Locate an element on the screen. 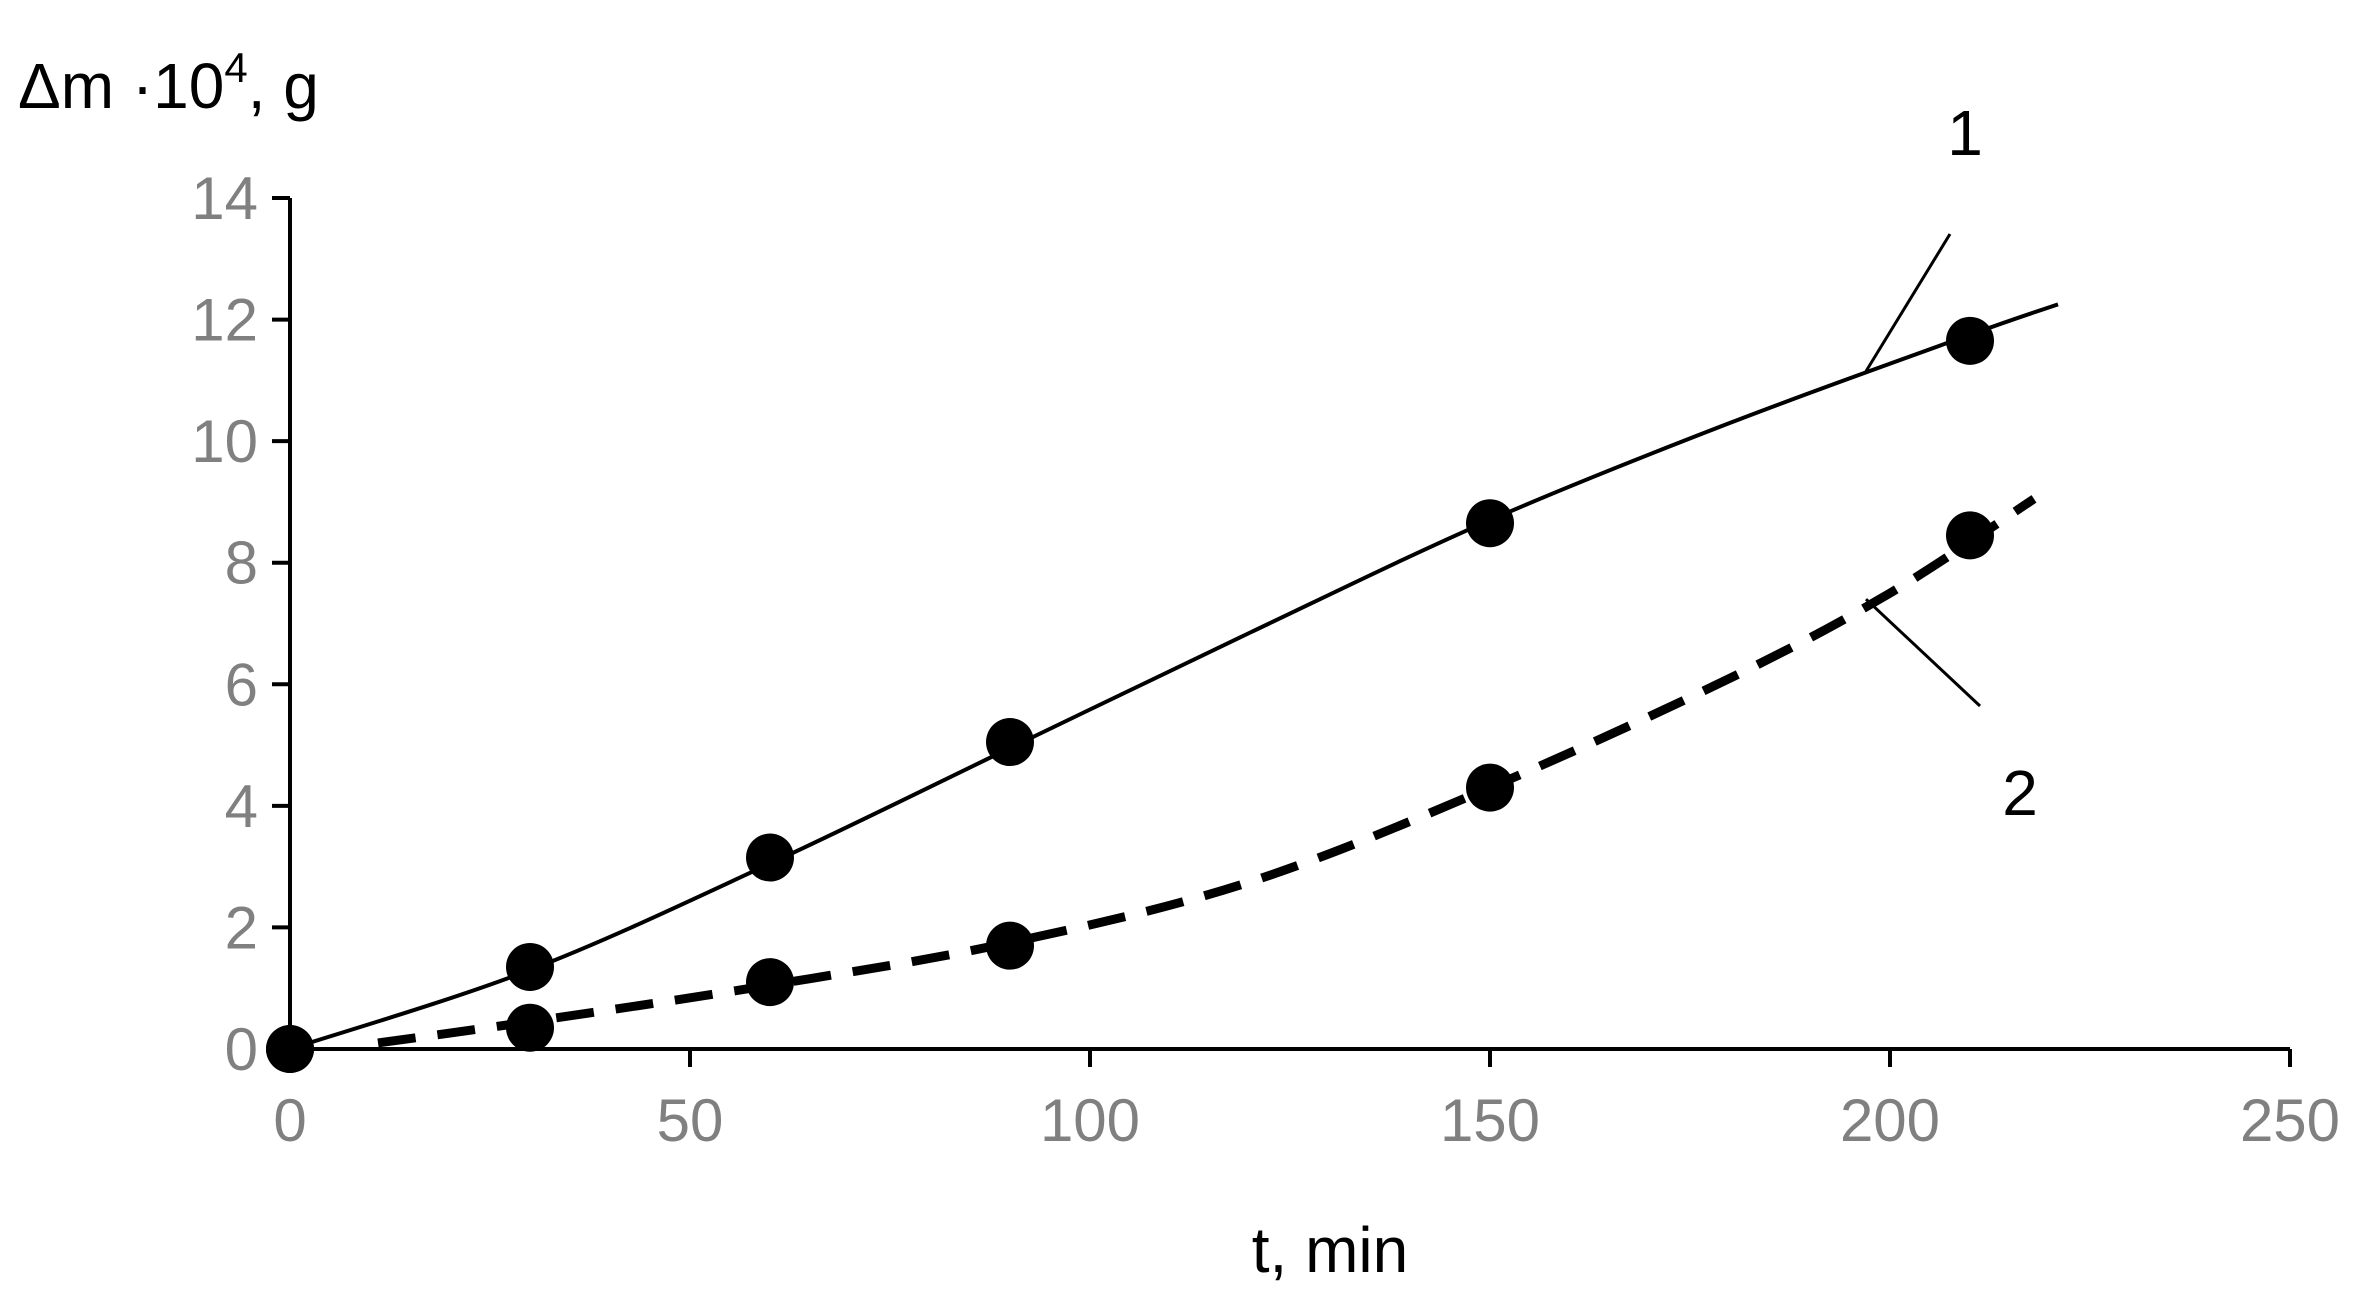  x-axis-title: t, min is located at coordinates (1330, 1250).